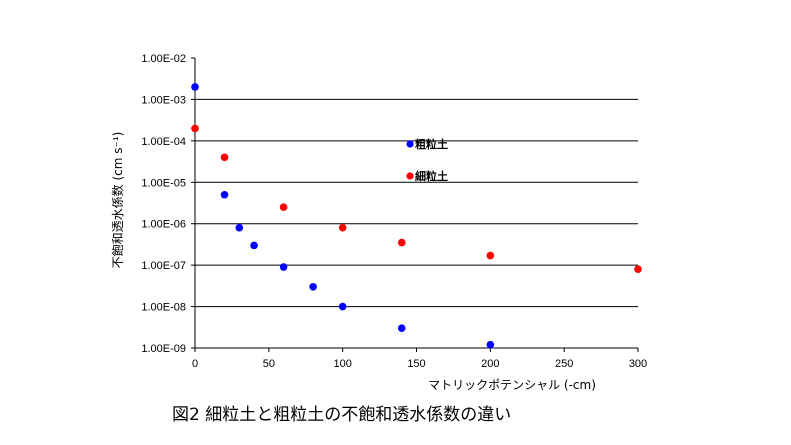  What do you see at coordinates (163, 266) in the screenshot?
I see `y-tick-label: 1.00E-07` at bounding box center [163, 266].